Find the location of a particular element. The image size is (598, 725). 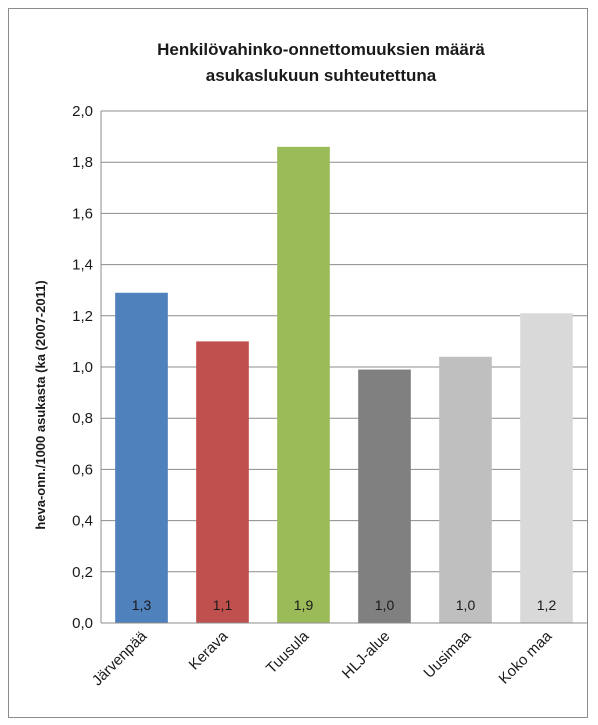

x-category-label: Tuusula is located at coordinates (288, 652).